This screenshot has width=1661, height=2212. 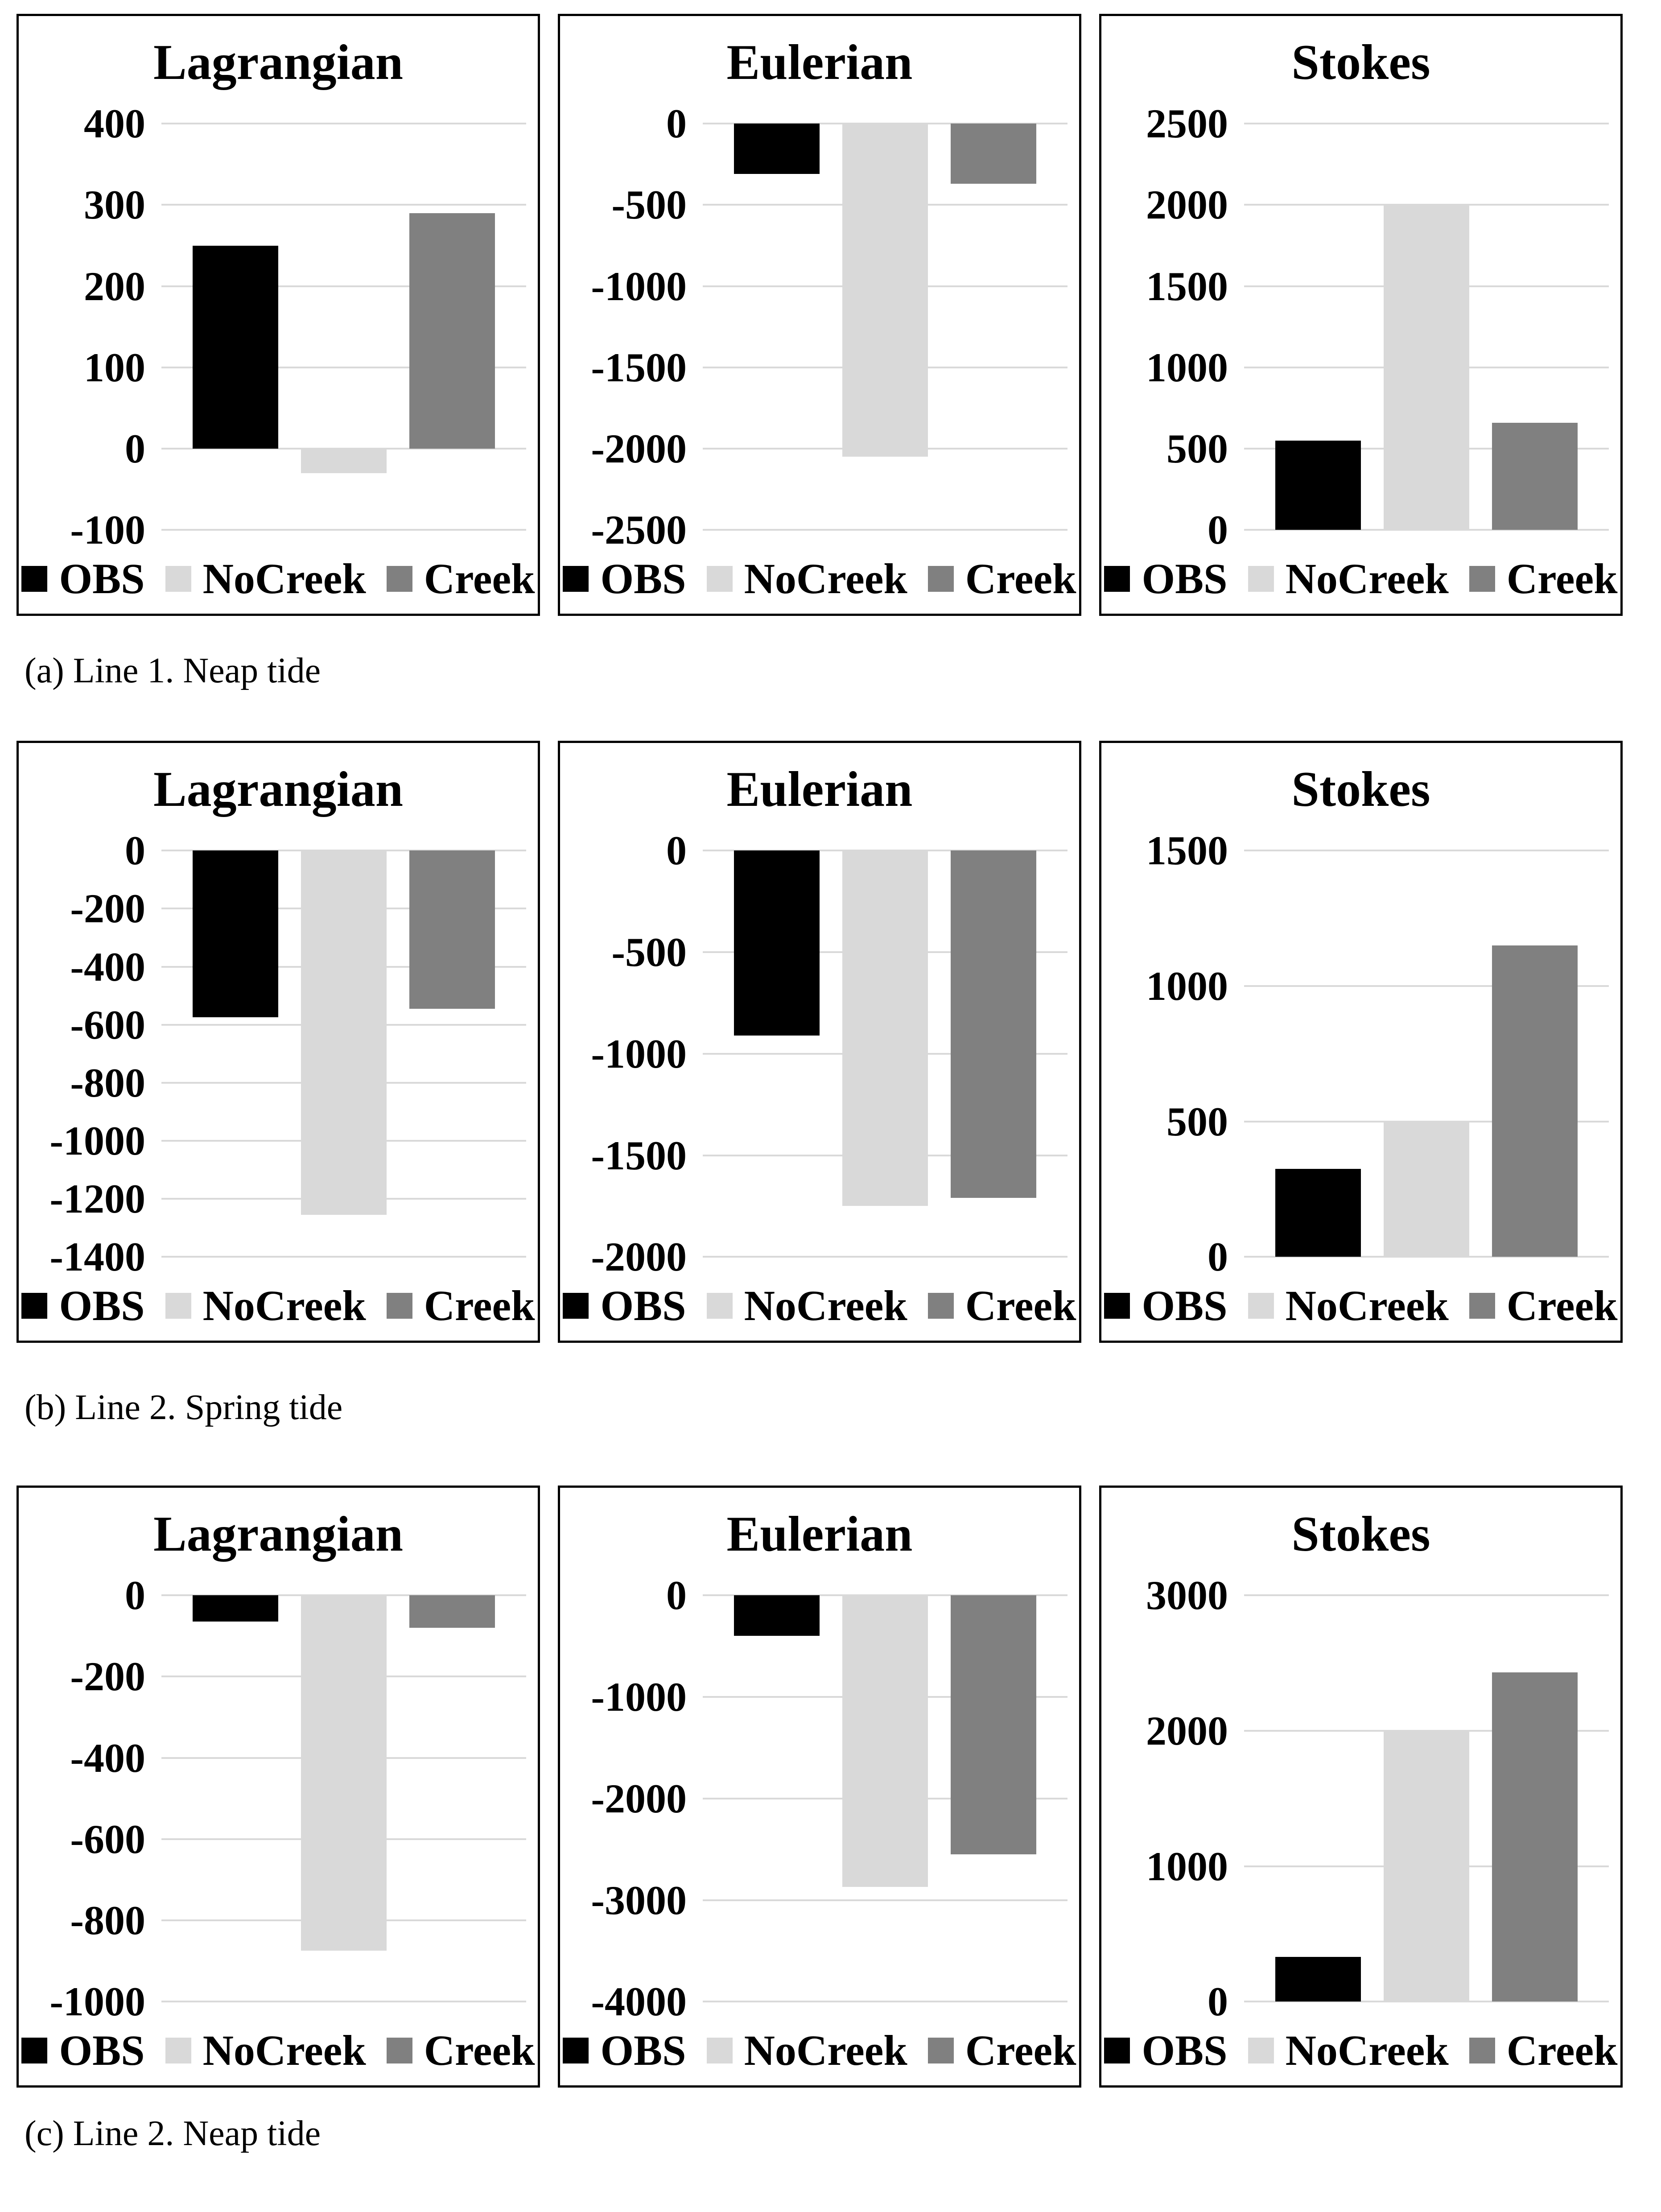 I want to click on y-tick-label: -1200, so click(x=97, y=1199).